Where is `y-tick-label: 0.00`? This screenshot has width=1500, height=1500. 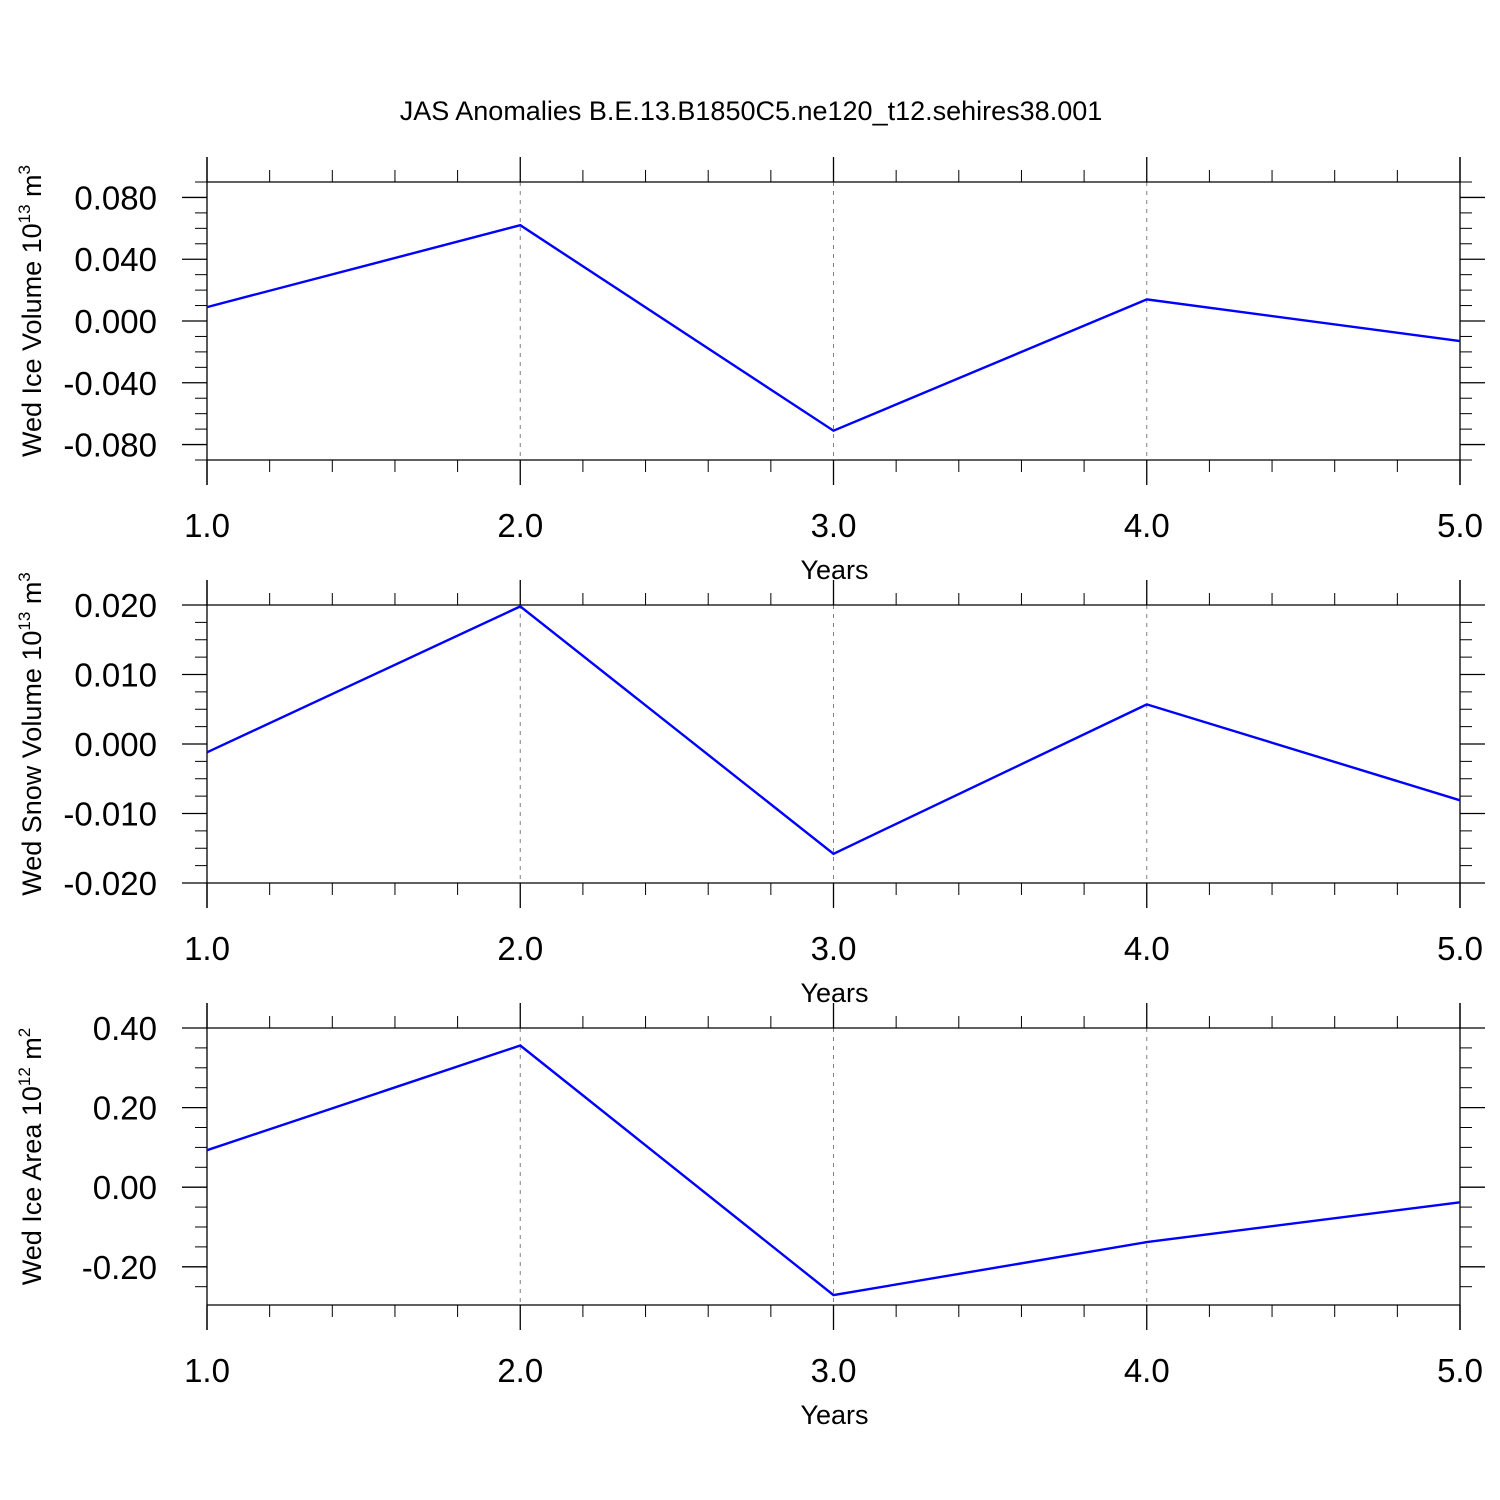
y-tick-label: 0.00 is located at coordinates (125, 1187).